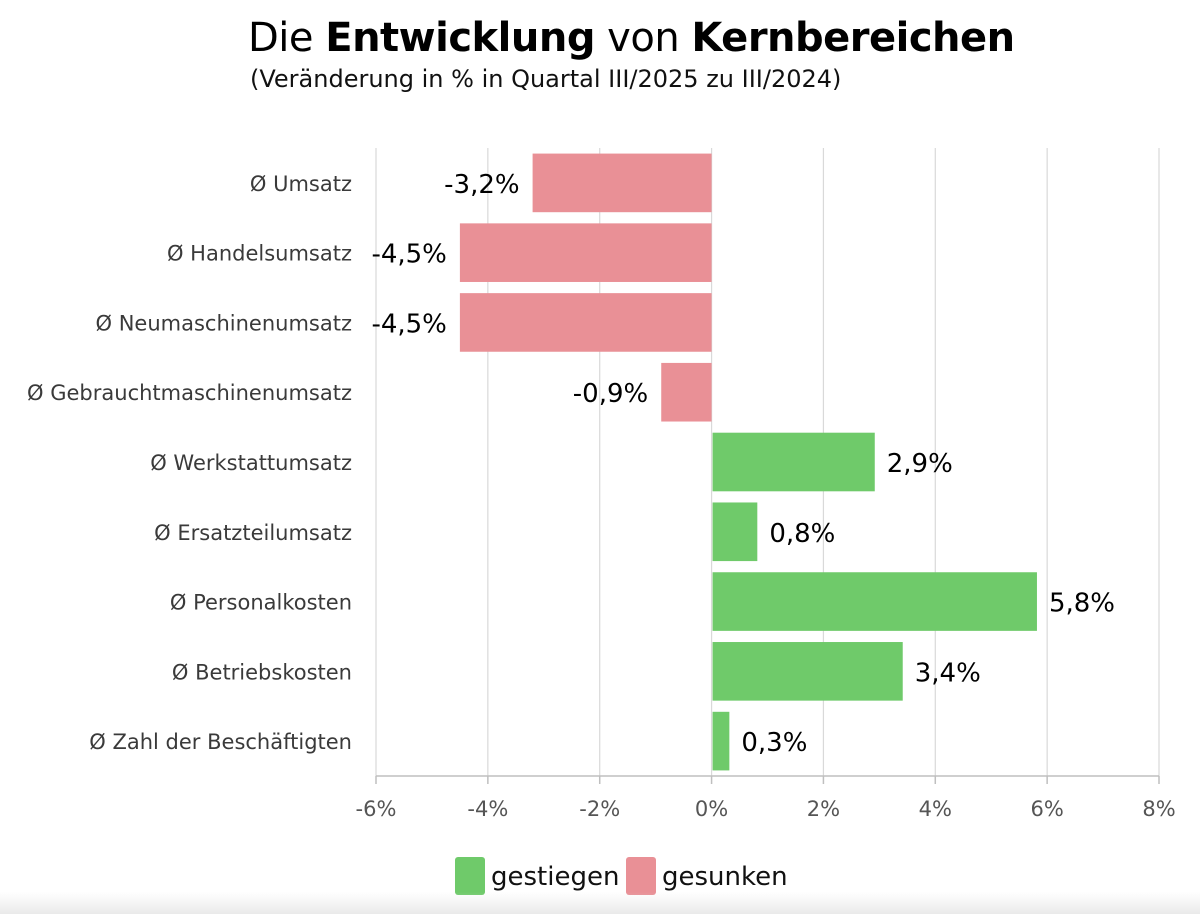  What do you see at coordinates (220, 742) in the screenshot?
I see `category-label: Ø Zahl der Beschäftigten` at bounding box center [220, 742].